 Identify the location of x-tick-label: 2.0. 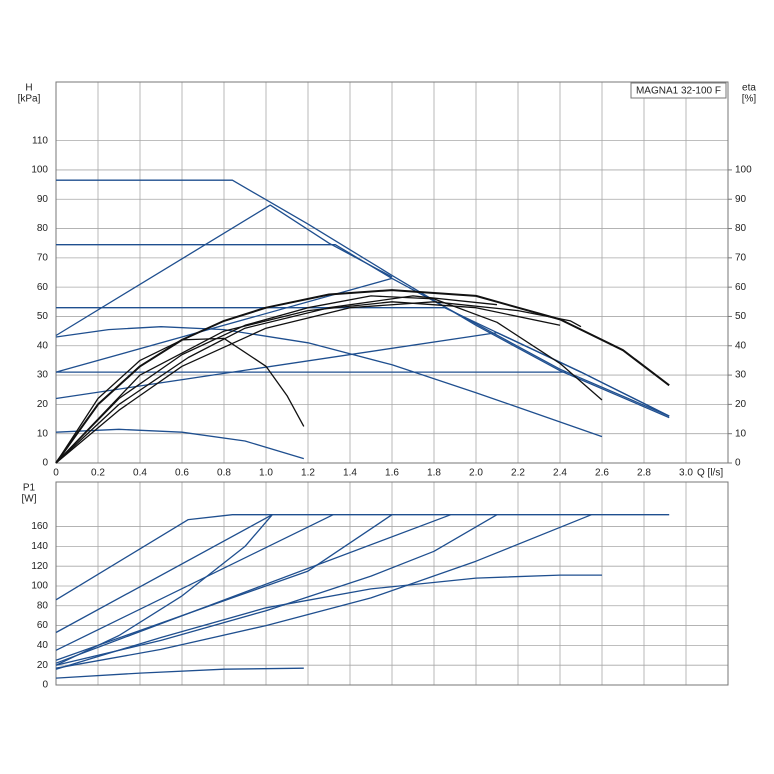
(476, 473).